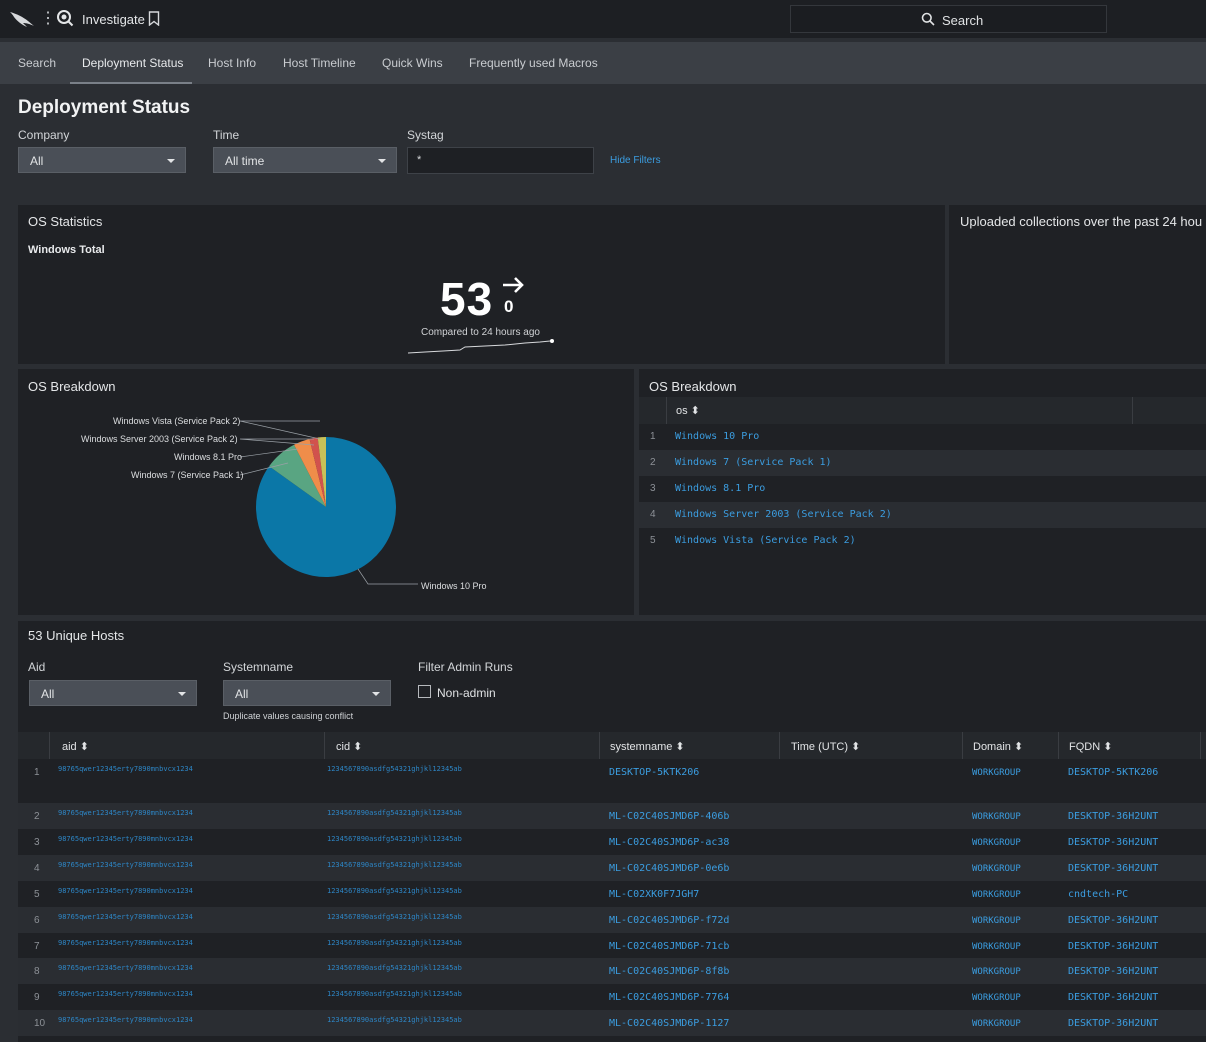 The width and height of the screenshot is (1206, 1042). What do you see at coordinates (669, 868) in the screenshot?
I see `systemname-link: ML-C02C40SJMD6P-0e6b` at bounding box center [669, 868].